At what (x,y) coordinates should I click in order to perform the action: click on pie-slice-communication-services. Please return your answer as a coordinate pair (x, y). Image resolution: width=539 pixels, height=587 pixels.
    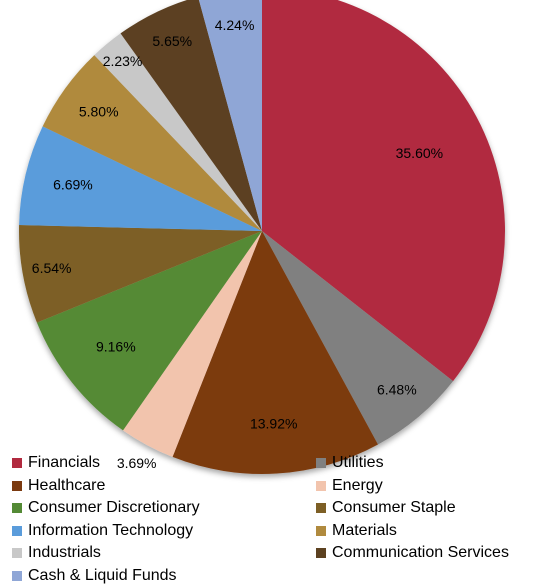
    Looking at the image, I should click on (191, 115).